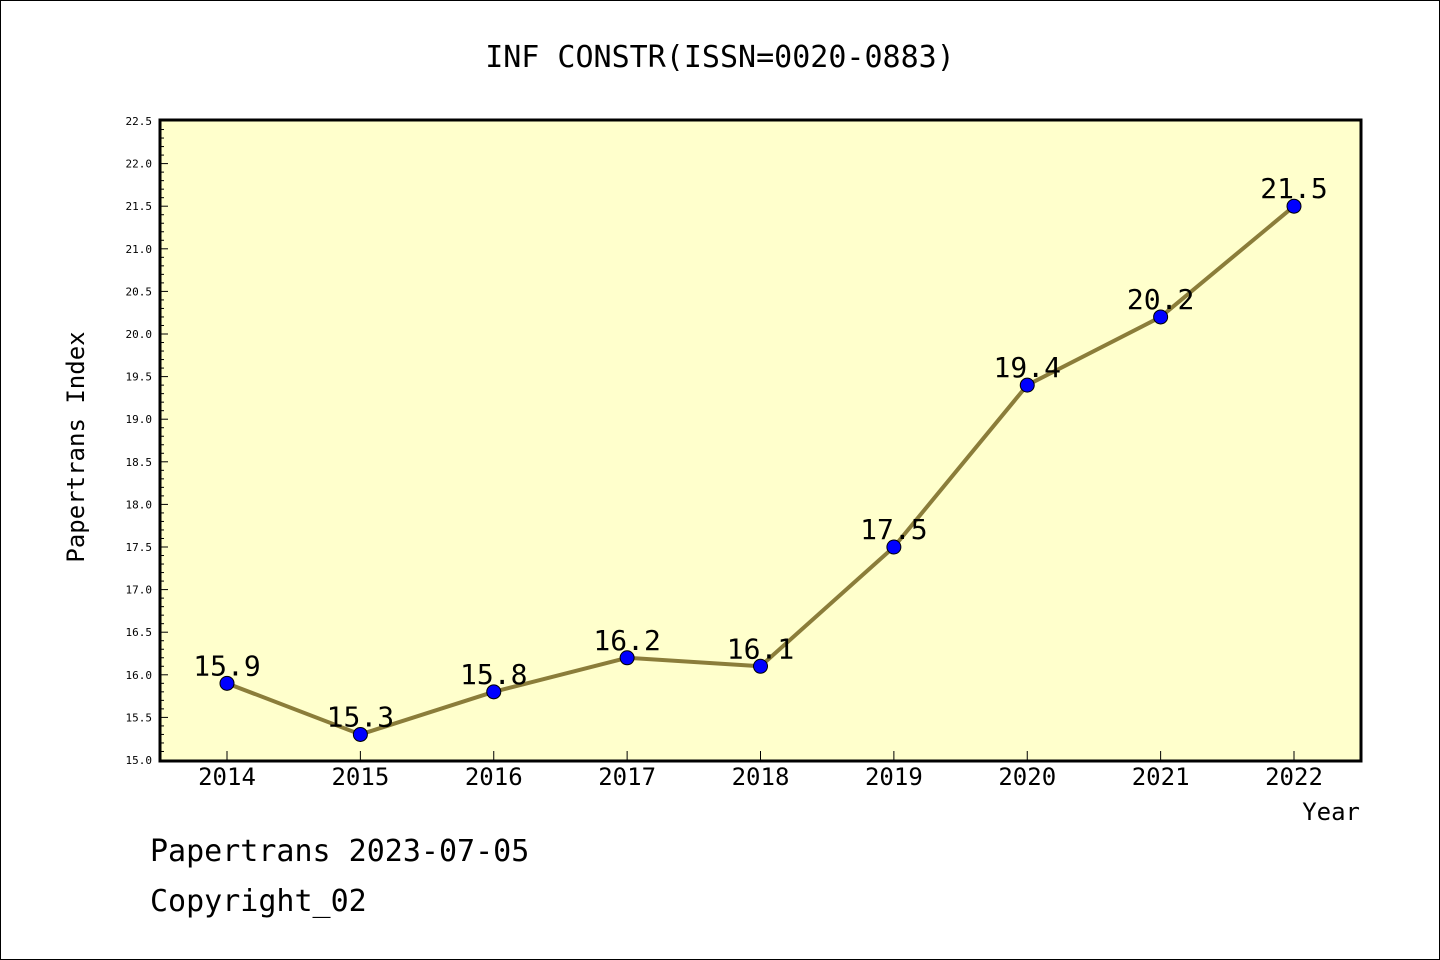 This screenshot has height=960, width=1440. What do you see at coordinates (139, 590) in the screenshot?
I see `y-tick-label: 17.0` at bounding box center [139, 590].